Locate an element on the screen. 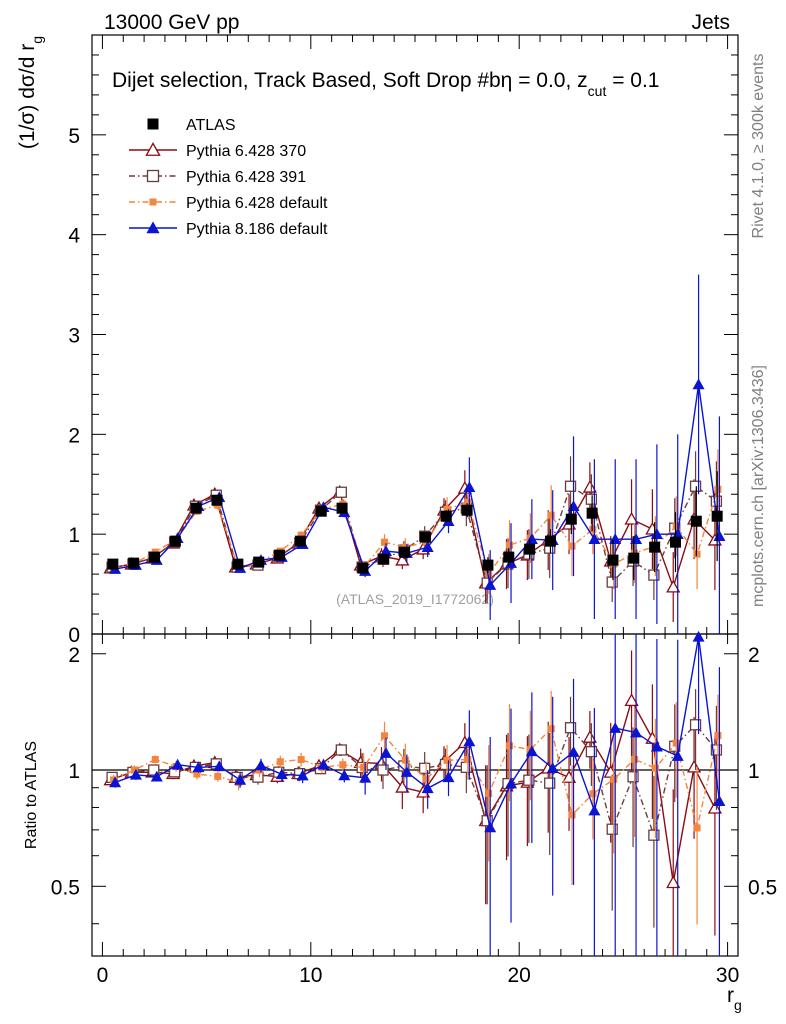  x-axis-label-subscript: g is located at coordinates (738, 1005).